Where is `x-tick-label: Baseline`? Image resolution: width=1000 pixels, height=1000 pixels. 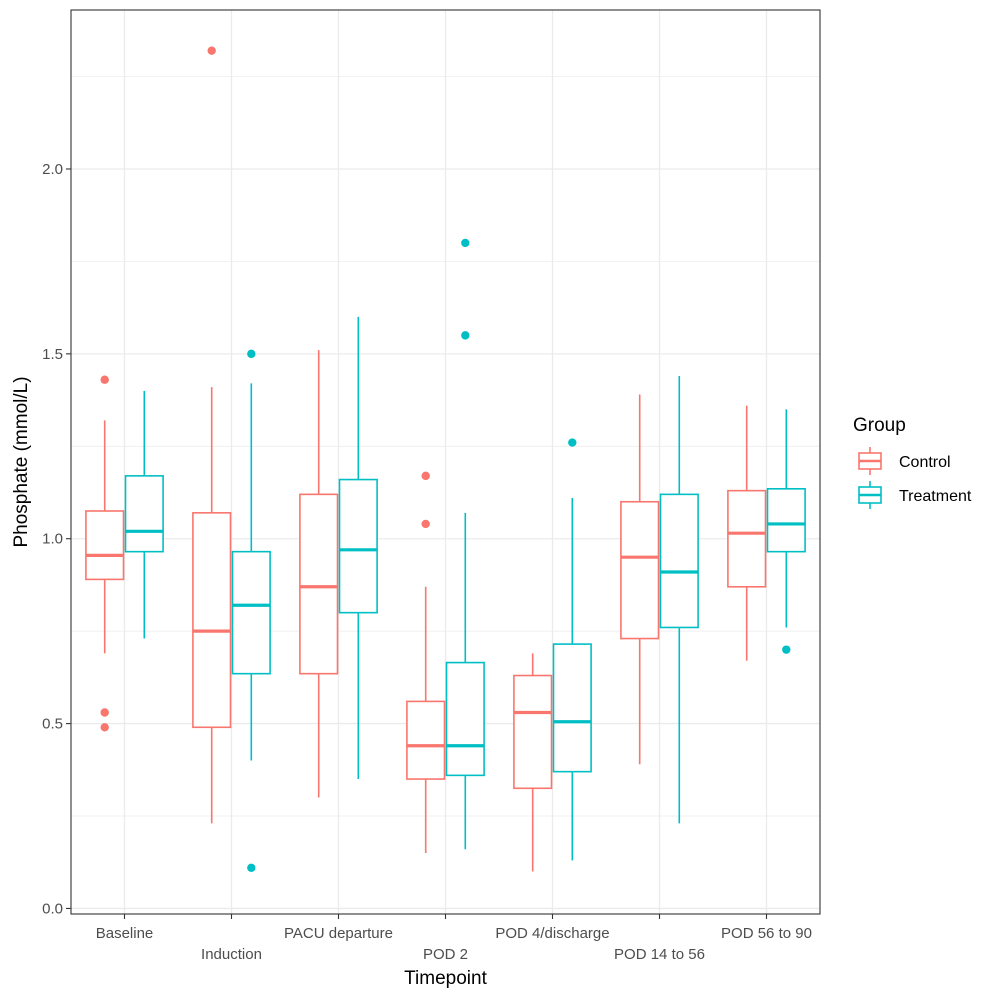 x-tick-label: Baseline is located at coordinates (125, 933).